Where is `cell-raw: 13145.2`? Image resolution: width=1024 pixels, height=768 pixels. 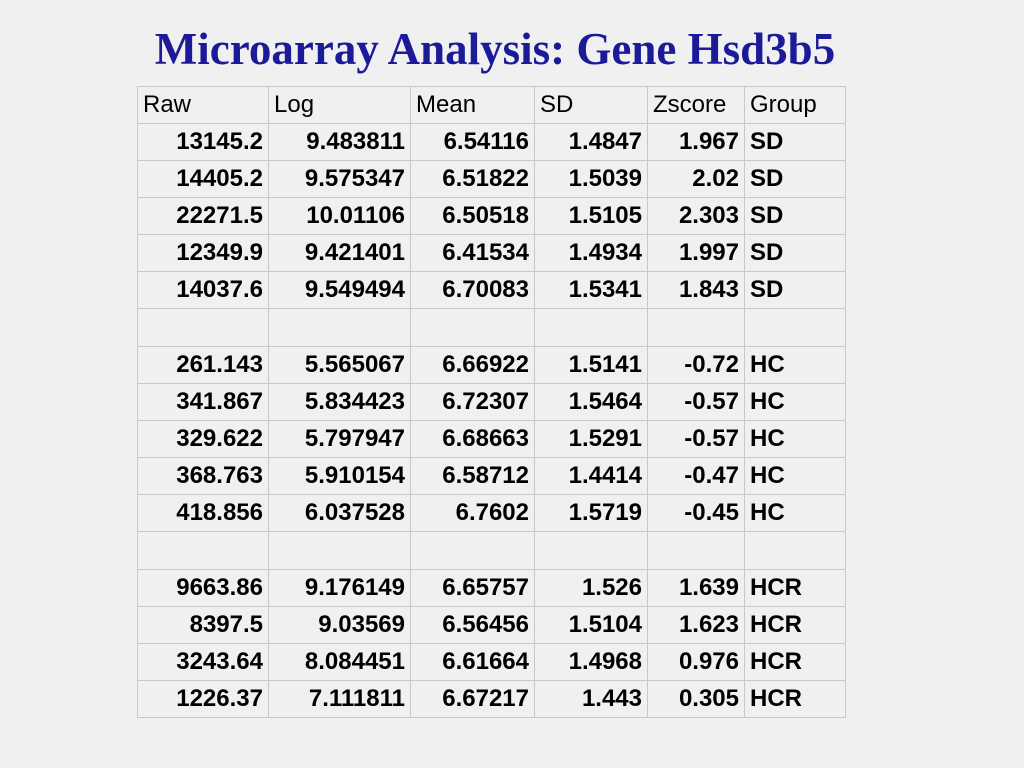 cell-raw: 13145.2 is located at coordinates (203, 142).